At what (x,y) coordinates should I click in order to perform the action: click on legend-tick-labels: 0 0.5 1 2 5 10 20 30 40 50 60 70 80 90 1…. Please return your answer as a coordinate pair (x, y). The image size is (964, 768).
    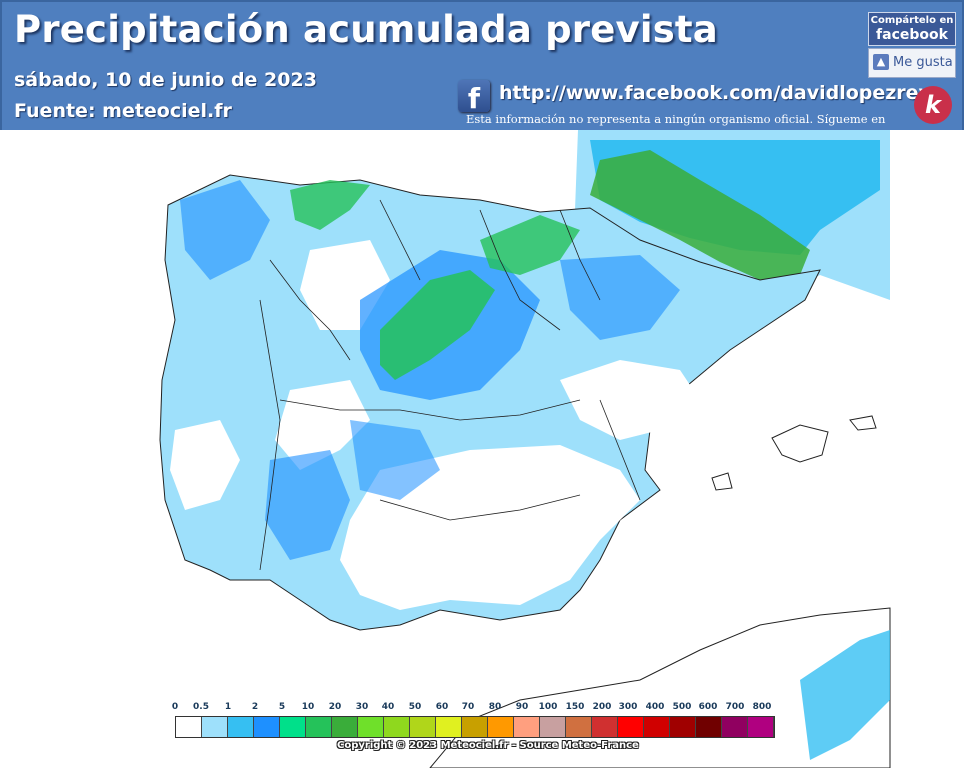
    Looking at the image, I should click on (481, 709).